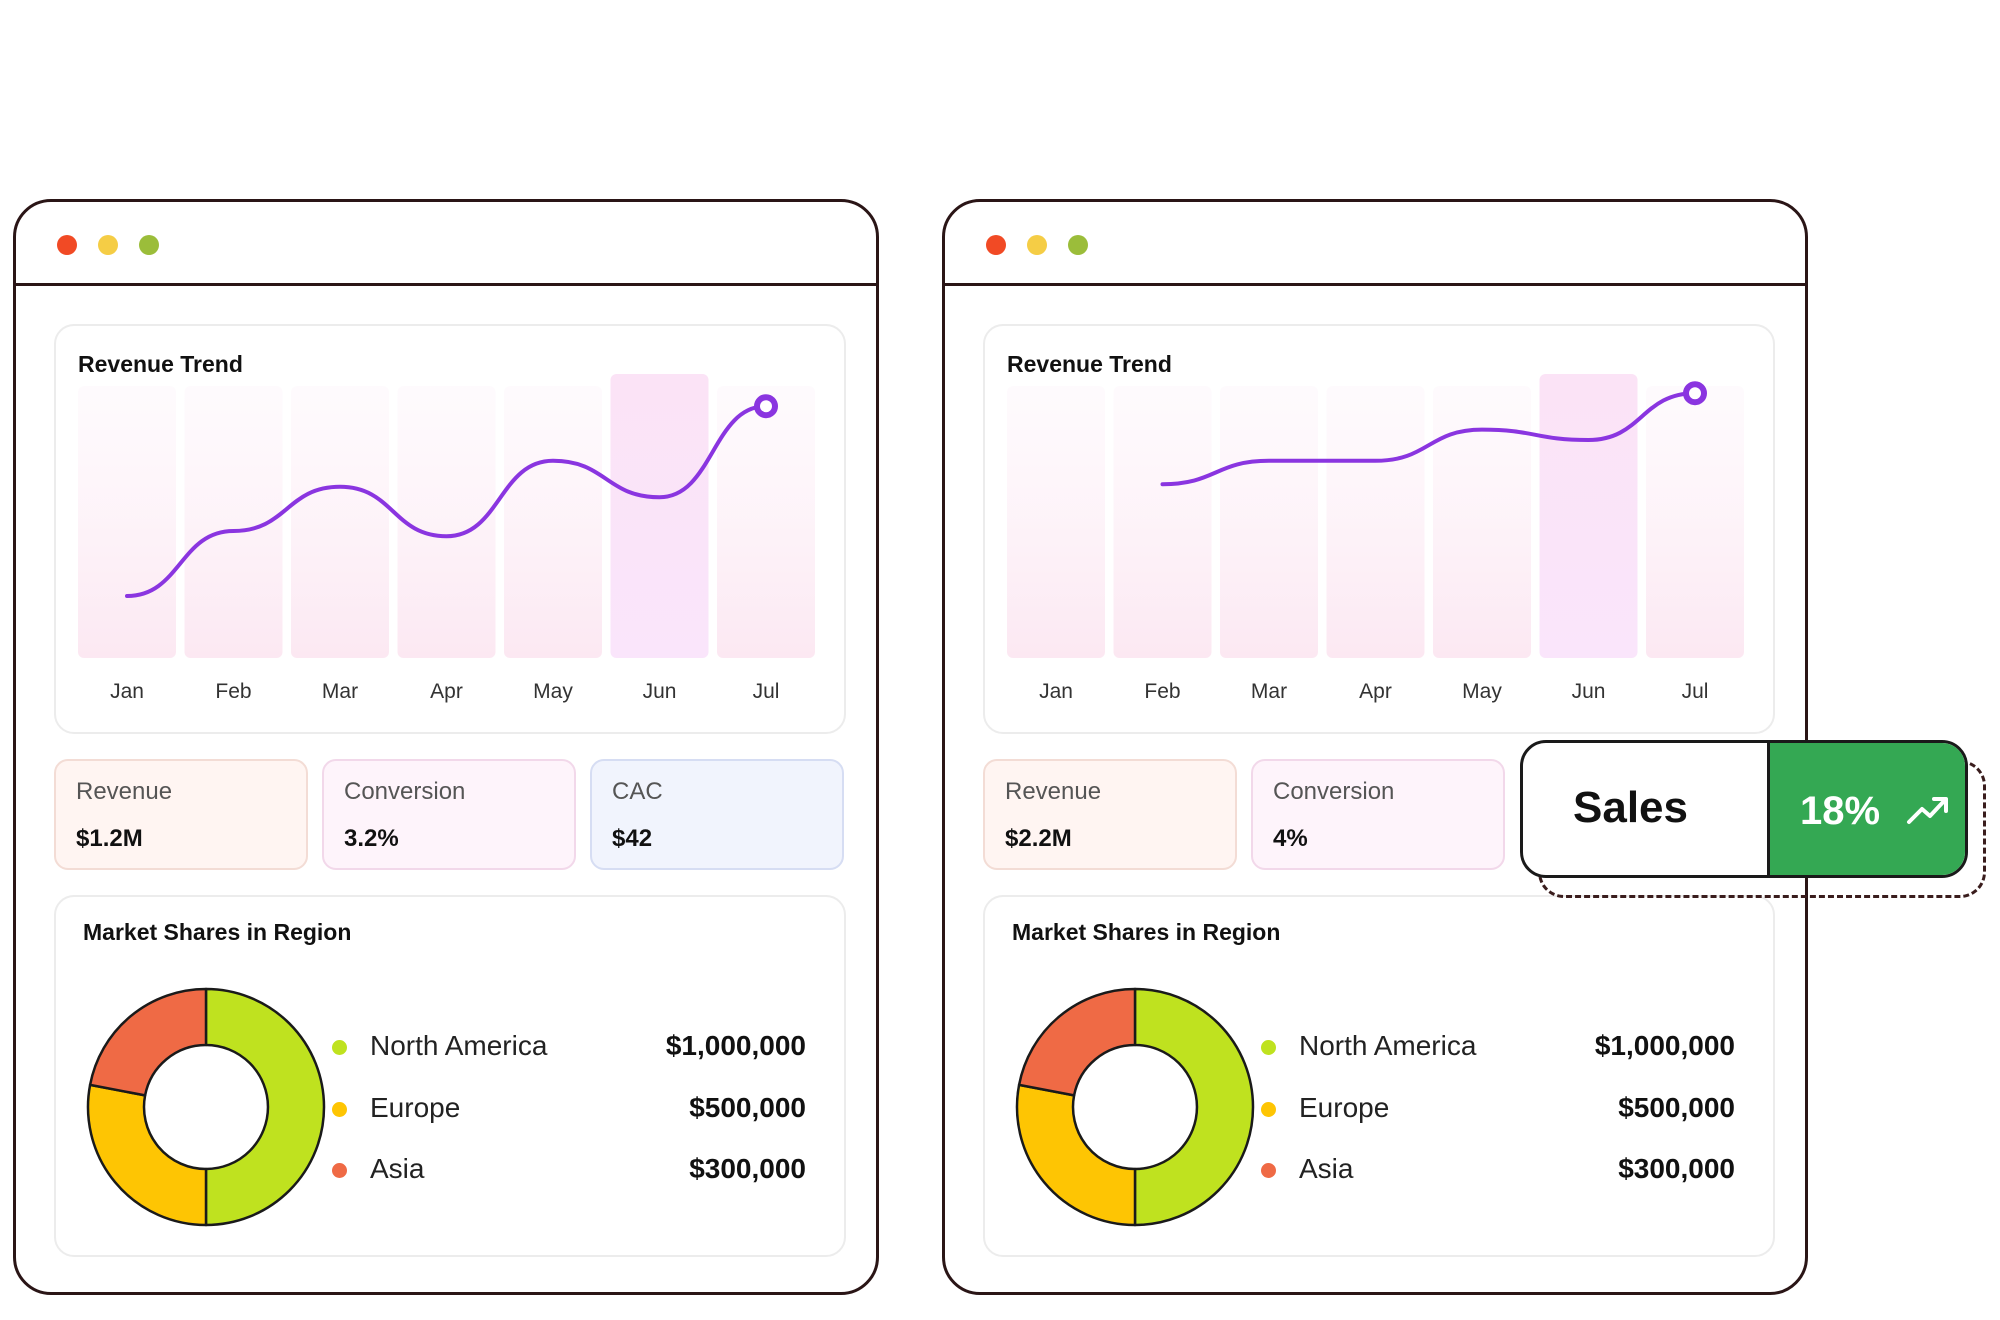 The height and width of the screenshot is (1320, 2000). Describe the element at coordinates (1744, 809) in the screenshot. I see `sales-badge: Sales 18%` at that location.